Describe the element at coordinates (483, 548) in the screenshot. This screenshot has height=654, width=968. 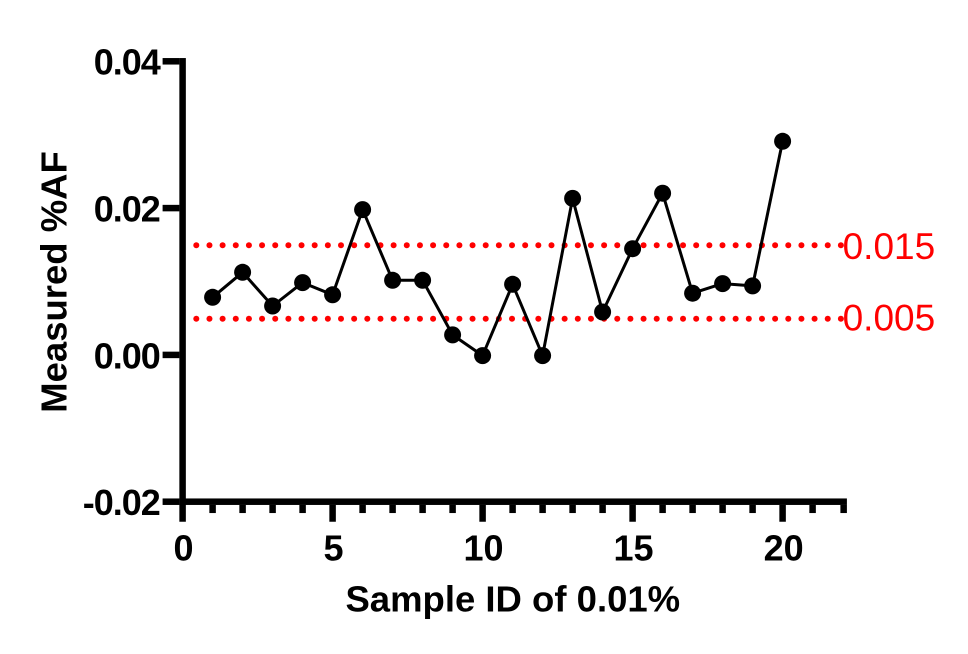
I see `svg-text: 10` at that location.